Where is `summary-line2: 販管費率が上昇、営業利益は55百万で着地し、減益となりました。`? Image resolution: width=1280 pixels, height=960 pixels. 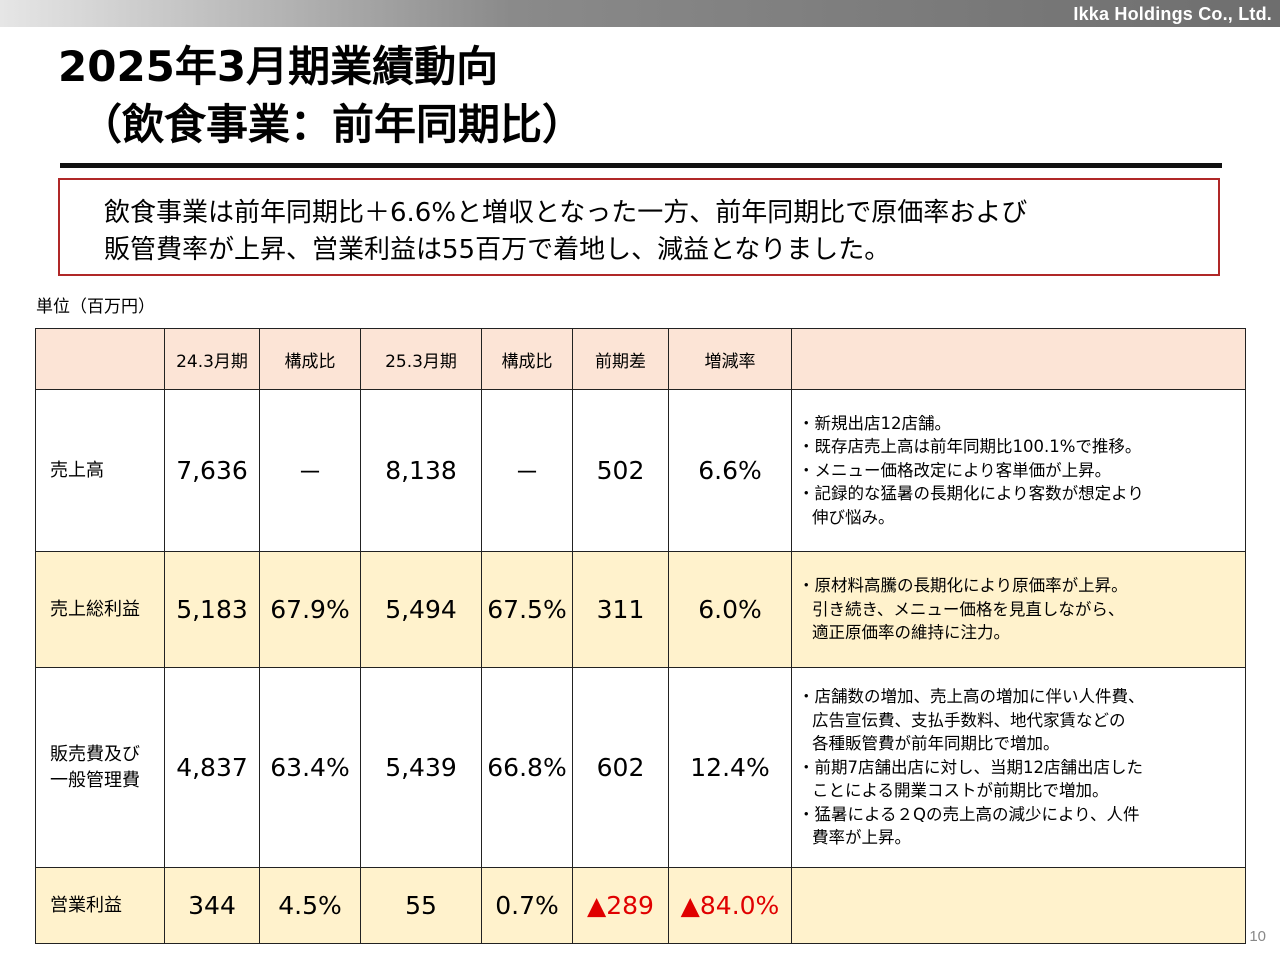
summary-line2: 販管費率が上昇、営業利益は55百万で着地し、減益となりました。 is located at coordinates (497, 250).